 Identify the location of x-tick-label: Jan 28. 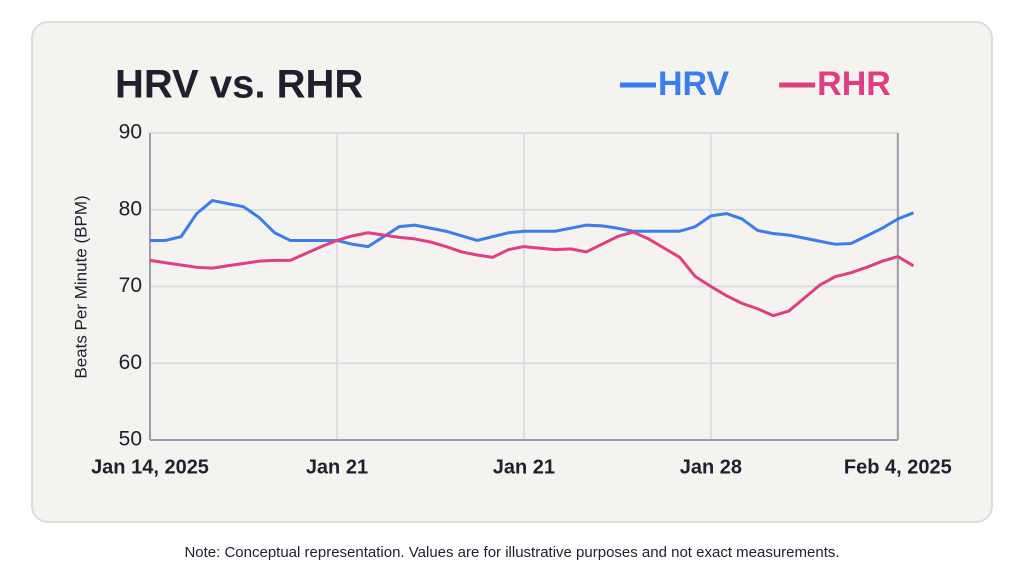
(711, 467).